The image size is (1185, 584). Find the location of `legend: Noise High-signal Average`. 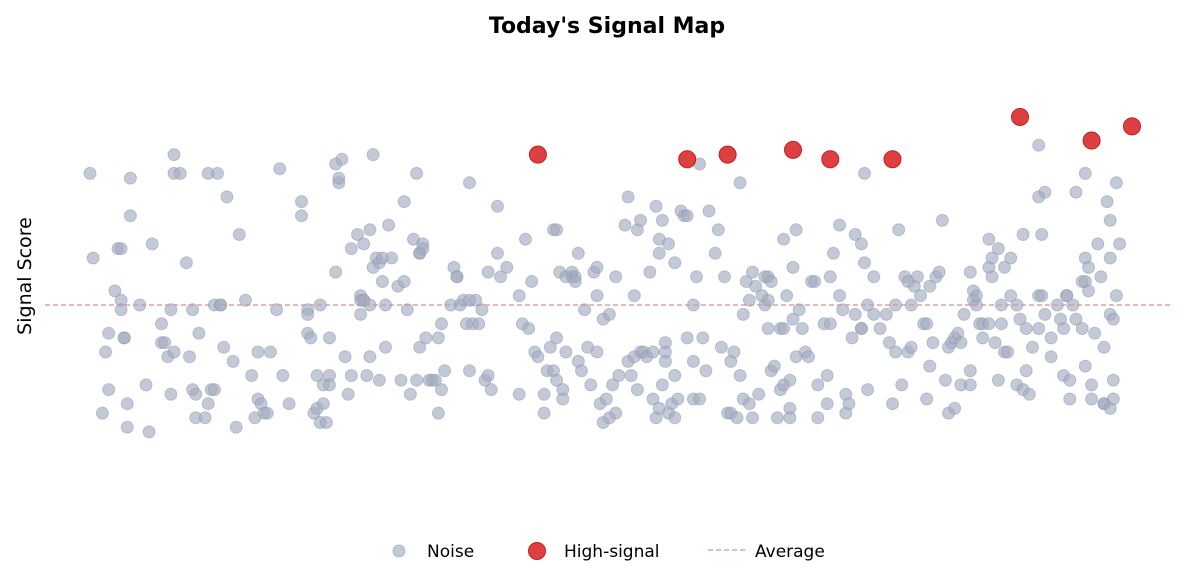

legend: Noise High-signal Average is located at coordinates (608, 552).